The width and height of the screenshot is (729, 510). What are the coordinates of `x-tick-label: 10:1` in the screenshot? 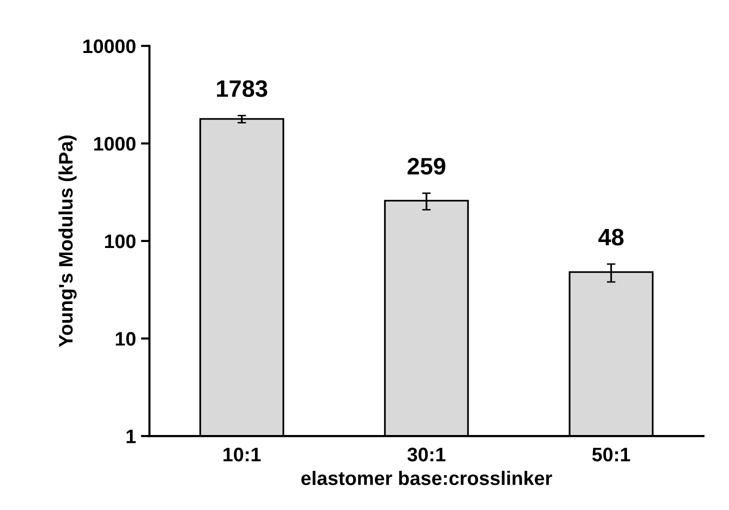 It's located at (242, 455).